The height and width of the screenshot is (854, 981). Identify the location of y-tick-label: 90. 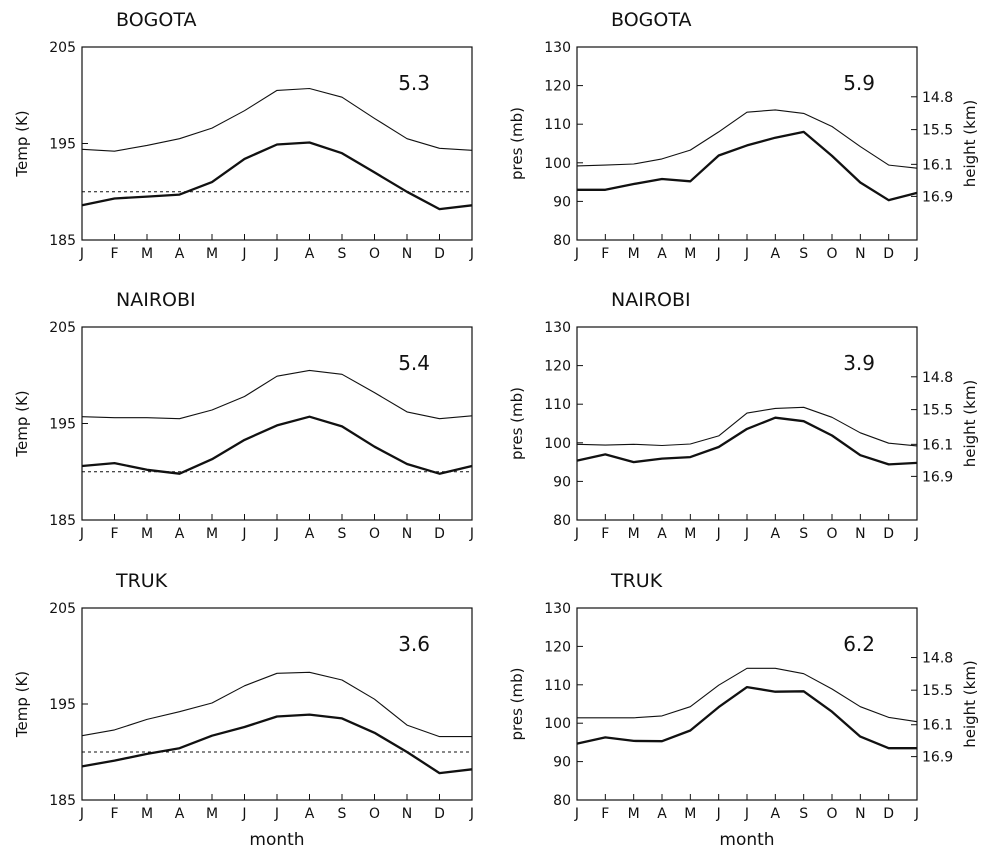
(562, 202).